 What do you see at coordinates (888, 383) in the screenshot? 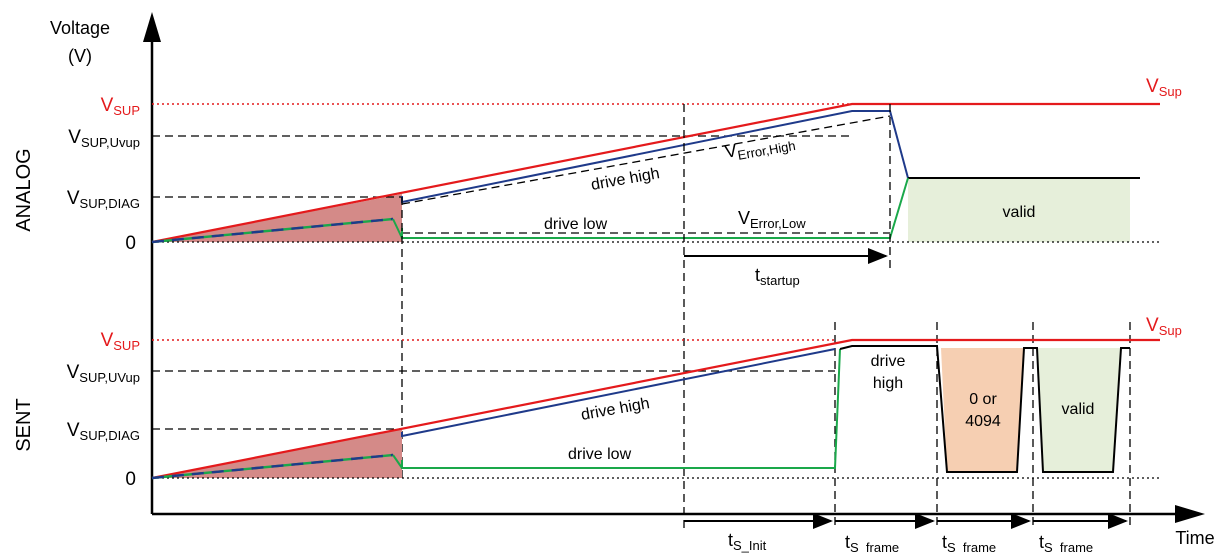
I see `sent-drive-high-box-line2: high` at bounding box center [888, 383].